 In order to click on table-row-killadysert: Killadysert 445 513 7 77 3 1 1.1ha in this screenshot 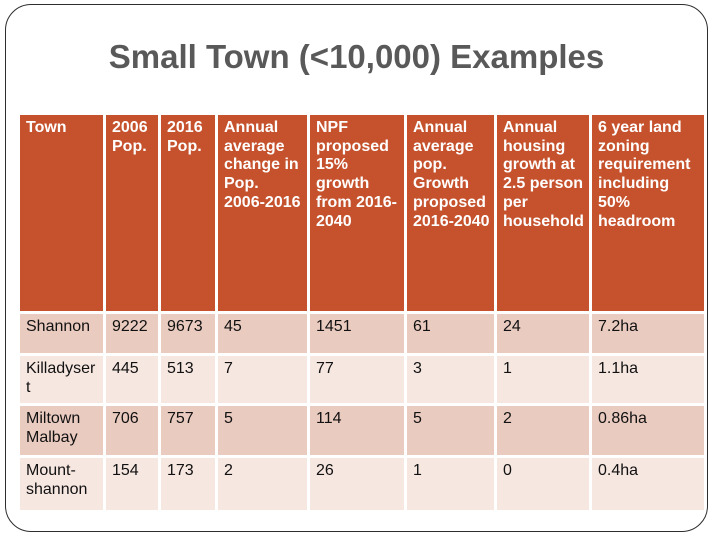, I will do `click(362, 381)`.